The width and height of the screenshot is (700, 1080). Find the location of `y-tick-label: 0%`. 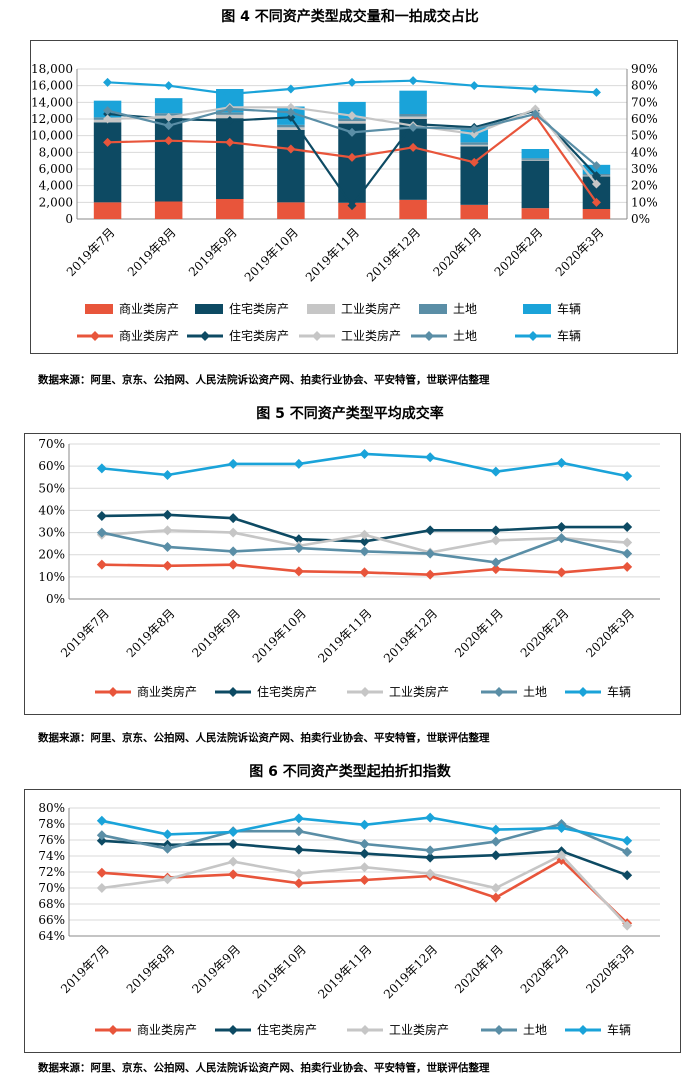

y-tick-label: 0% is located at coordinates (55, 599).